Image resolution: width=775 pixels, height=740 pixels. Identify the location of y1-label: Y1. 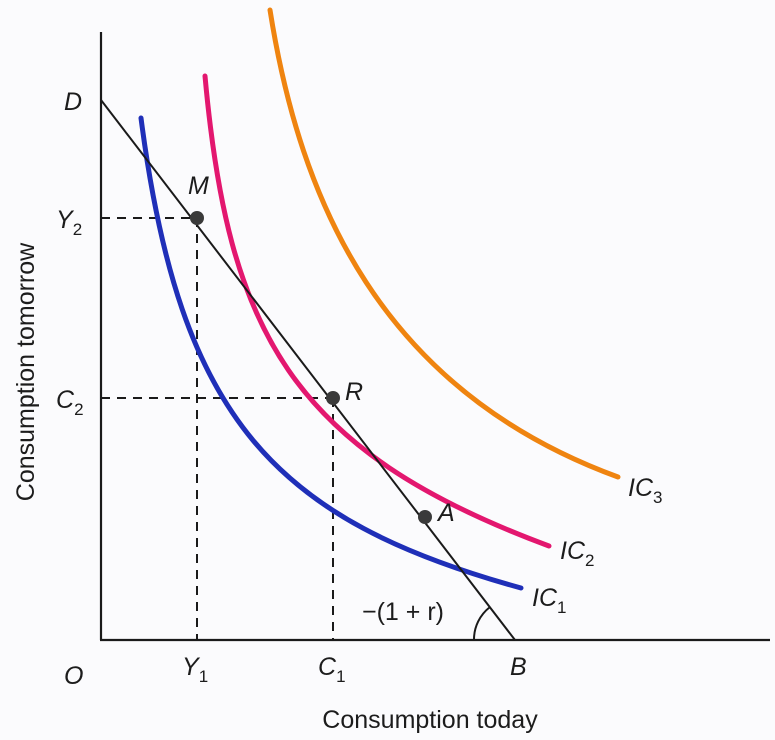
(195, 669).